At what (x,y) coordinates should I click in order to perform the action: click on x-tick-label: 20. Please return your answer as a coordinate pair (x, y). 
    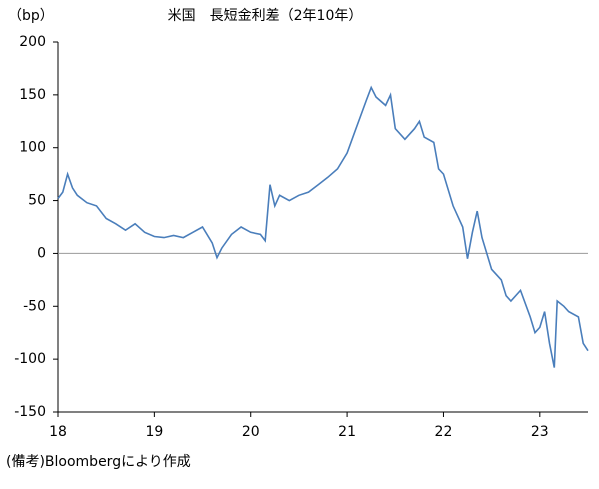
    Looking at the image, I should click on (251, 432).